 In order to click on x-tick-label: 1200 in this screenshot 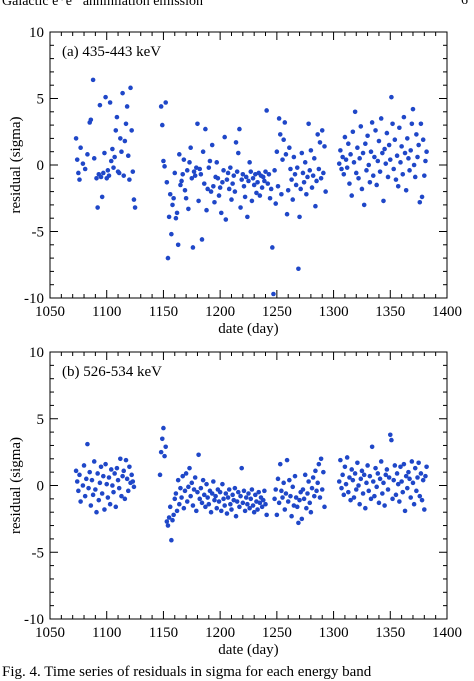, I will do `click(220, 633)`.